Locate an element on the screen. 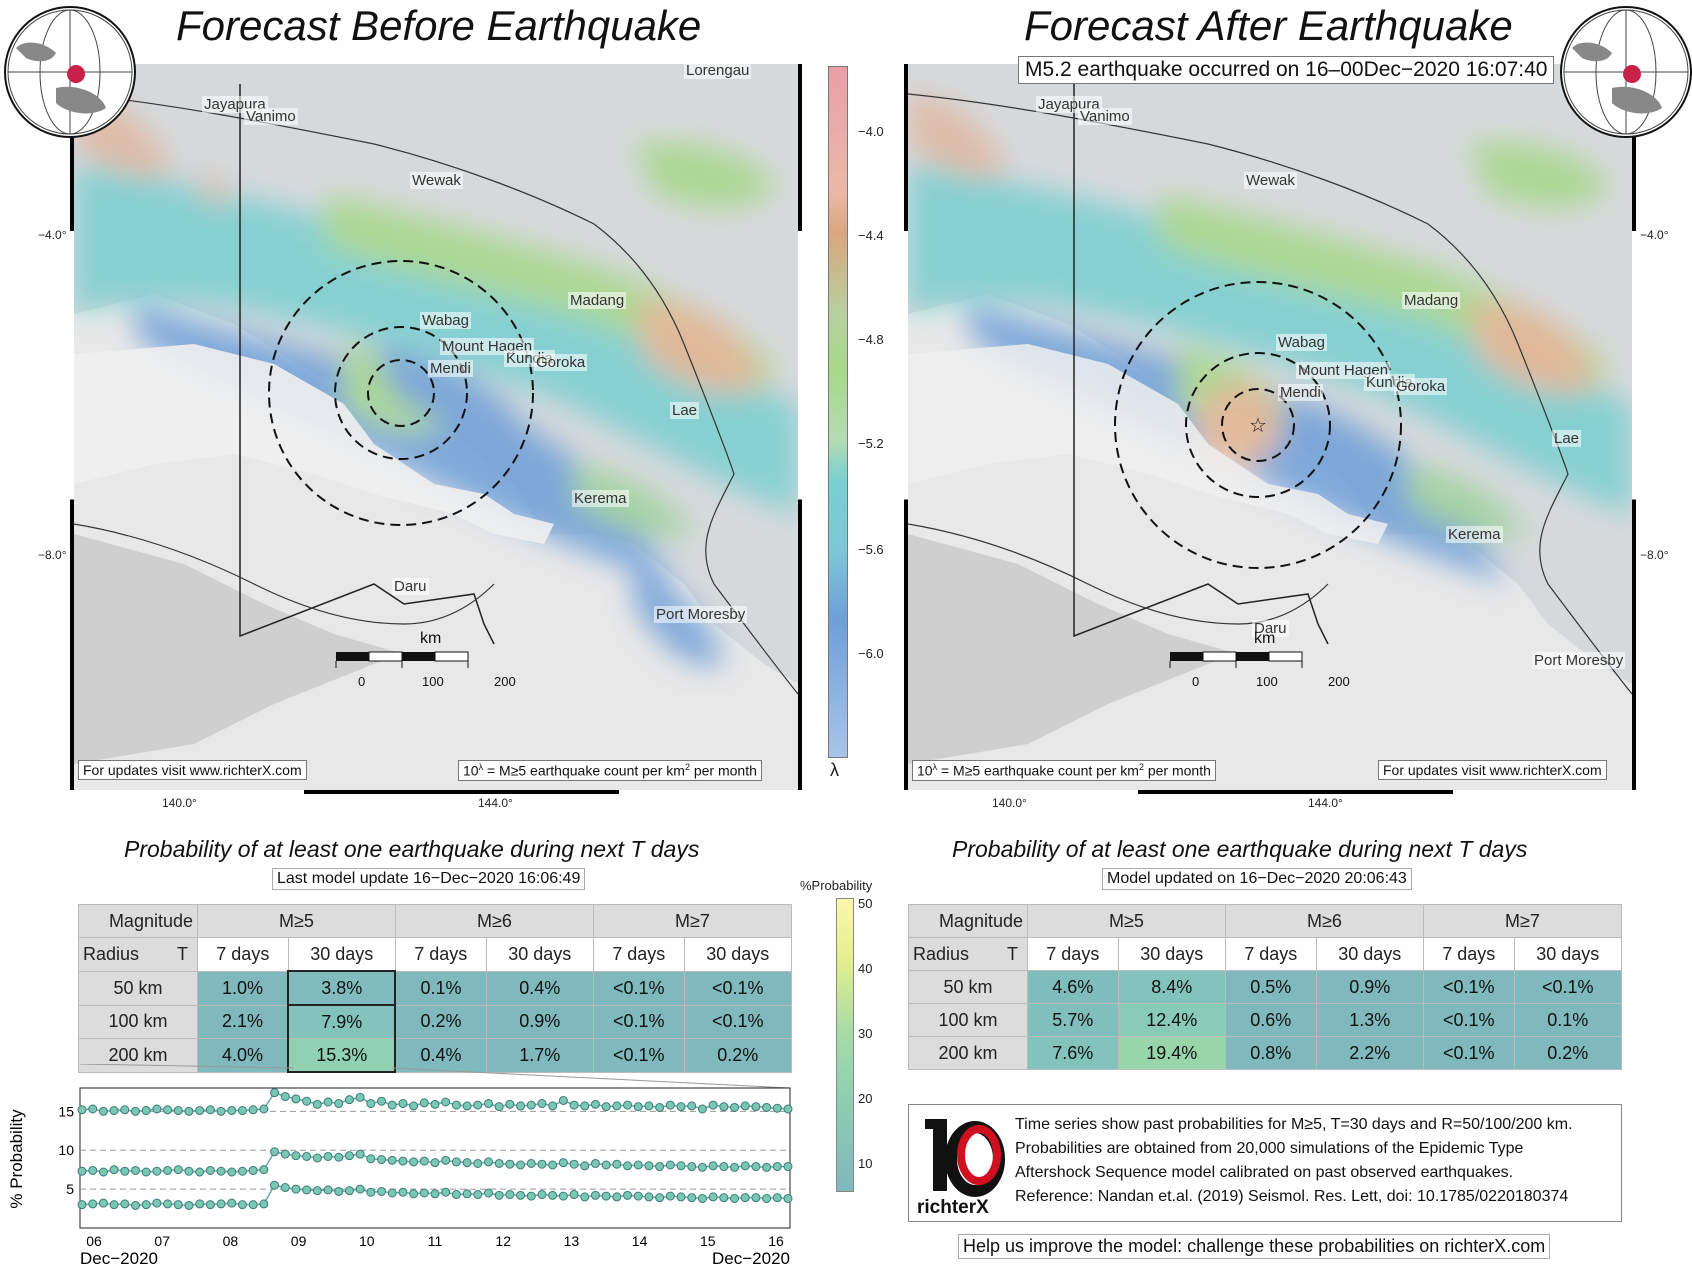  right-lon-tick-140: 140.0° is located at coordinates (1009, 803).